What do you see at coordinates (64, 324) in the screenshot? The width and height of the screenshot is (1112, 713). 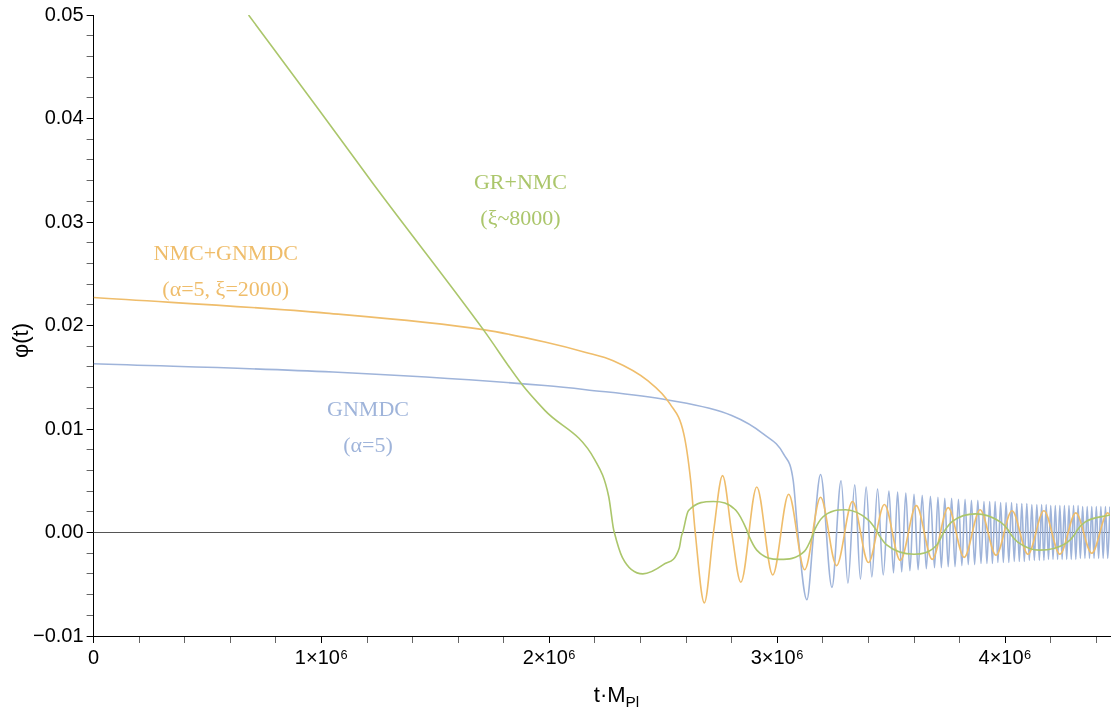 I see `y-tick-label: 0.02` at bounding box center [64, 324].